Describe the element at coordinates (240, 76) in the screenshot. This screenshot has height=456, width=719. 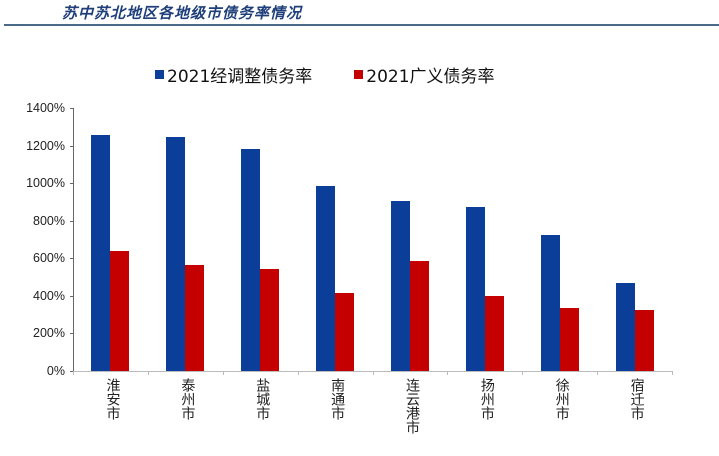
I see `legend-label: 2021经调整债务率` at that location.